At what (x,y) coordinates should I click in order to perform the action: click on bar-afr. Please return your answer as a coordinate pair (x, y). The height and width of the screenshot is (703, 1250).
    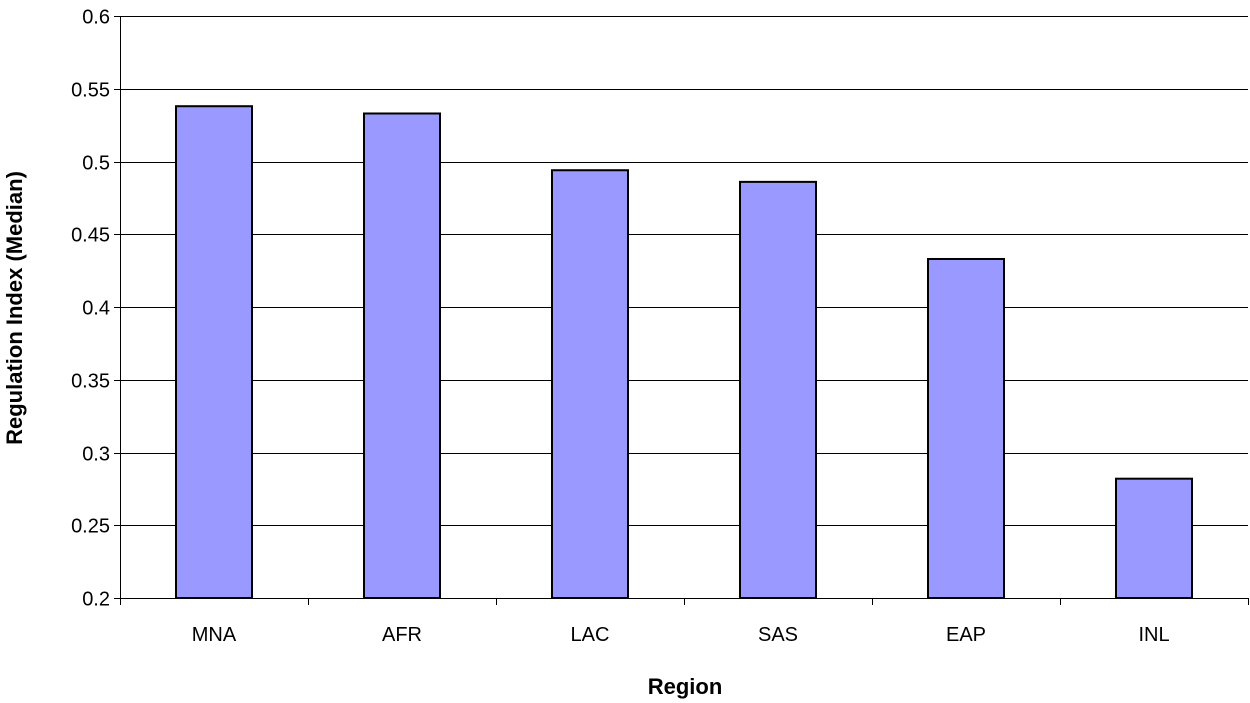
    Looking at the image, I should click on (402, 356).